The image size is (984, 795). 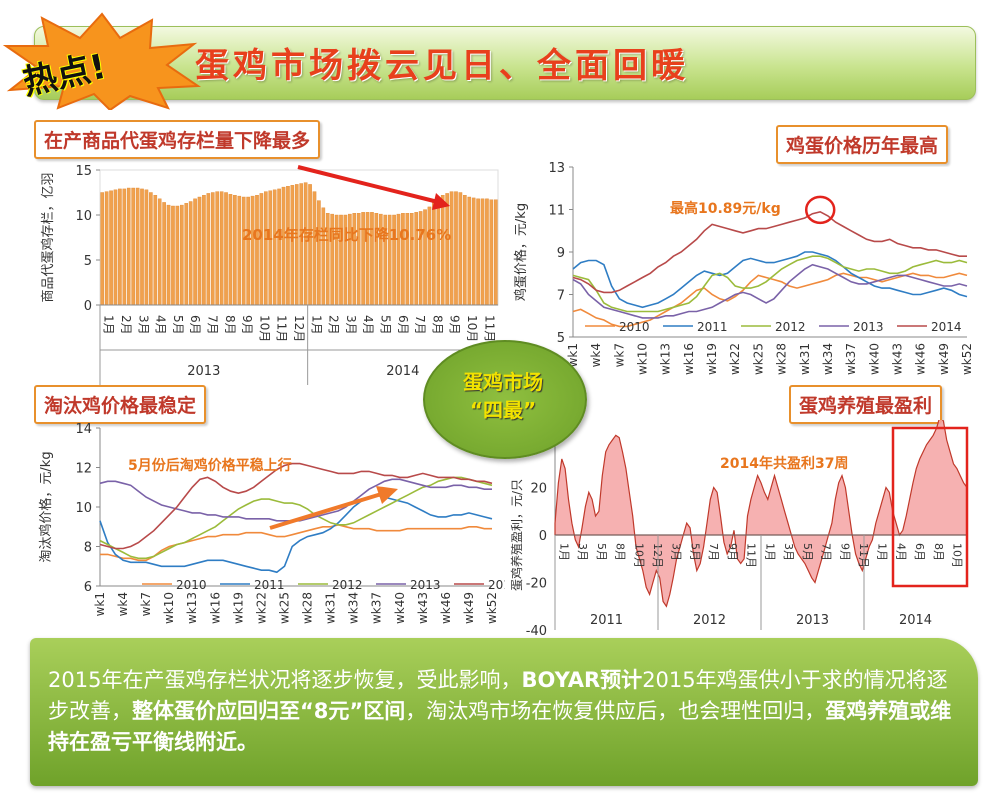 I want to click on x-tick-label: wk16, so click(x=689, y=359).